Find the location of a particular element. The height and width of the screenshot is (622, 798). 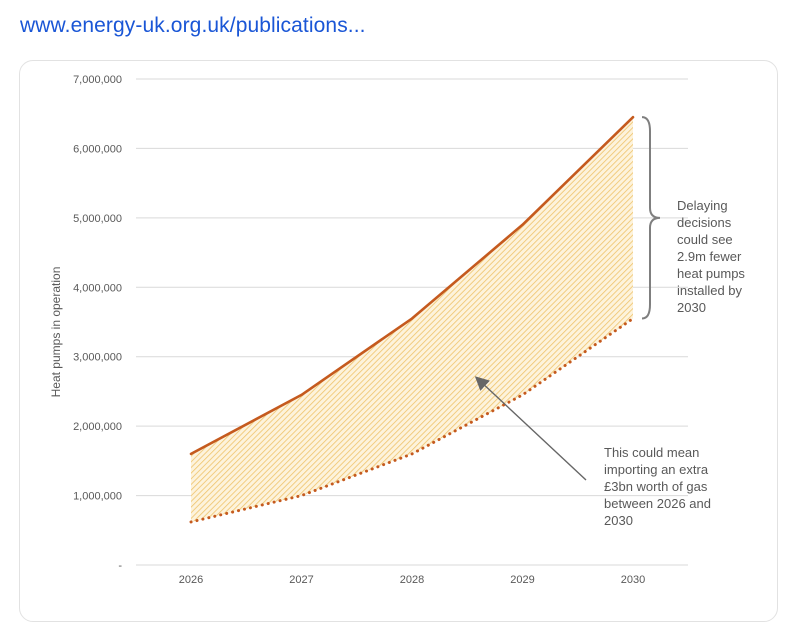

x-tick-label: 2029 is located at coordinates (522, 580).